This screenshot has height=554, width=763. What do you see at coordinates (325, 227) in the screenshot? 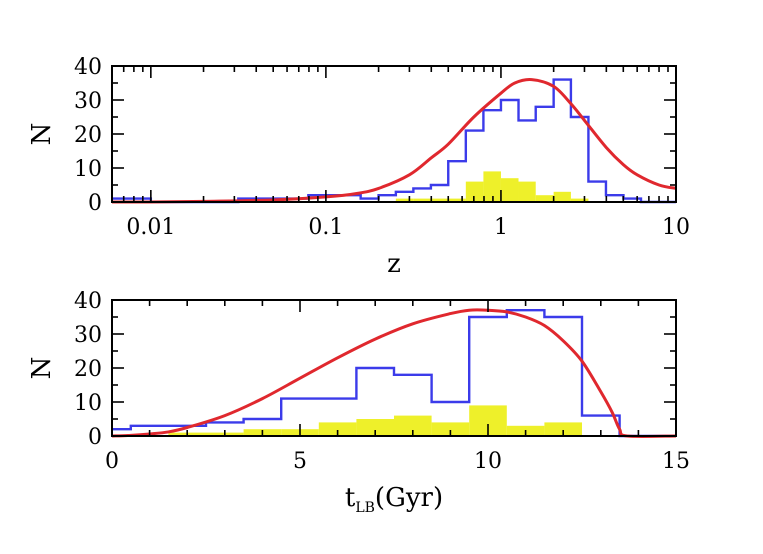
I see `p0-xtick-label: 0.1` at bounding box center [325, 227].